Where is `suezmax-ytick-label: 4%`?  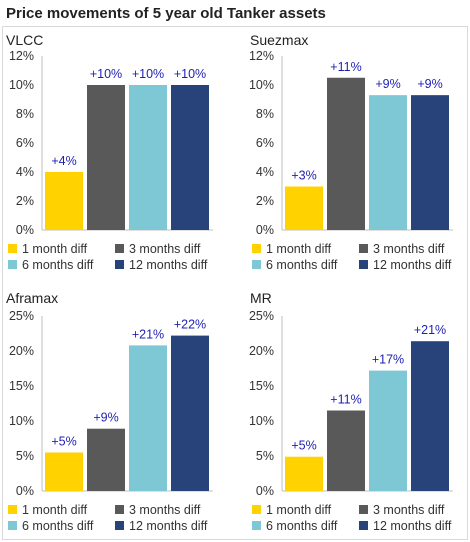 suezmax-ytick-label: 4% is located at coordinates (265, 172).